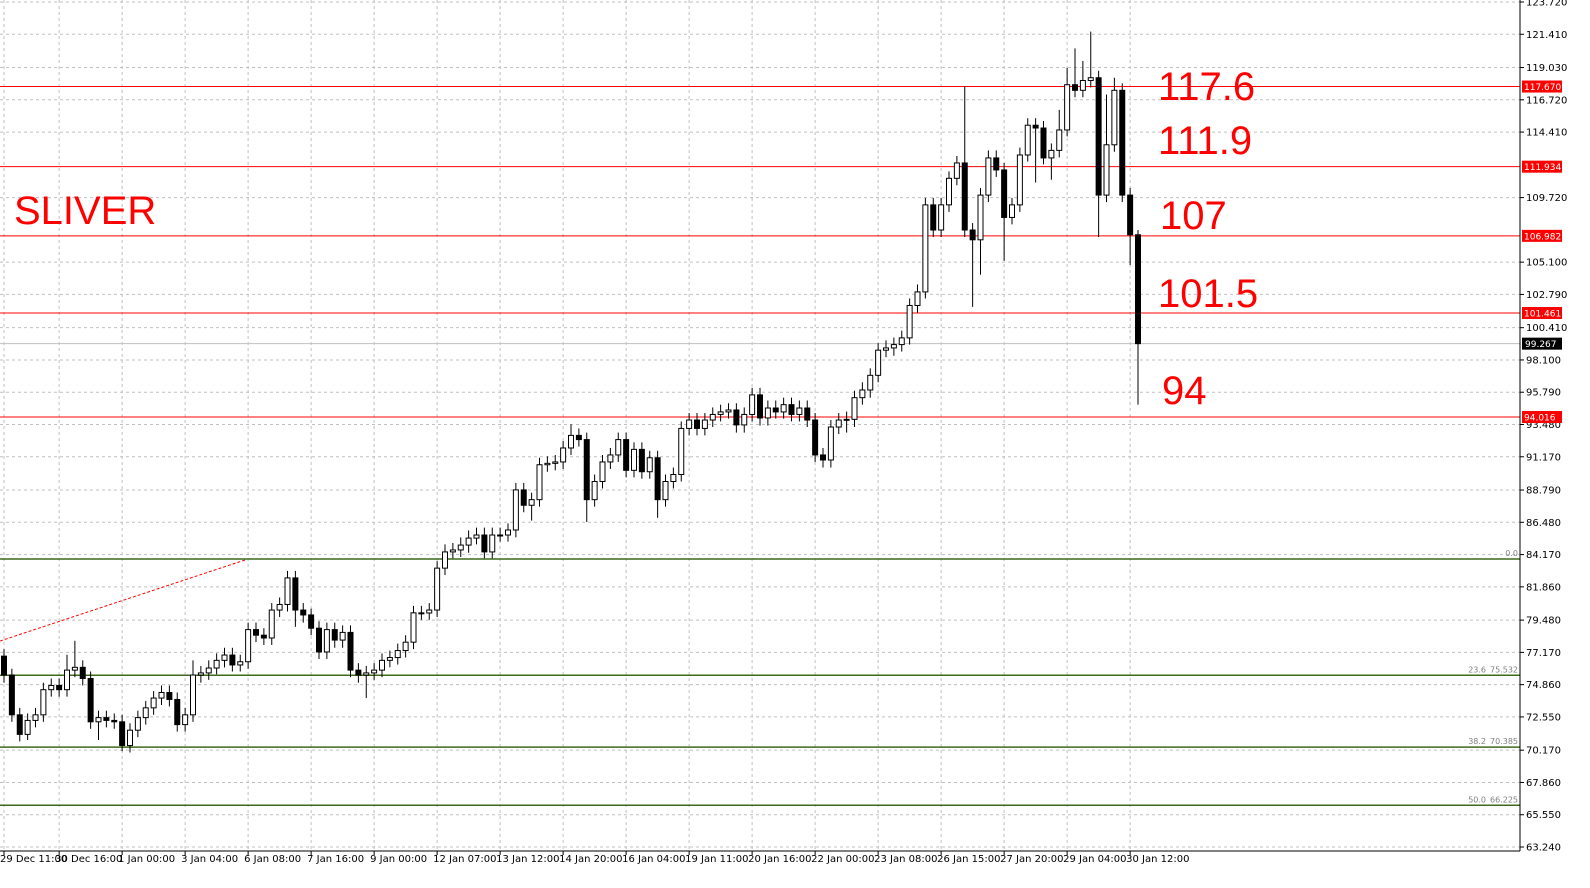 This screenshot has height=888, width=1590. Describe the element at coordinates (1546, 100) in the screenshot. I see `y-tick-label: 116.720` at that location.